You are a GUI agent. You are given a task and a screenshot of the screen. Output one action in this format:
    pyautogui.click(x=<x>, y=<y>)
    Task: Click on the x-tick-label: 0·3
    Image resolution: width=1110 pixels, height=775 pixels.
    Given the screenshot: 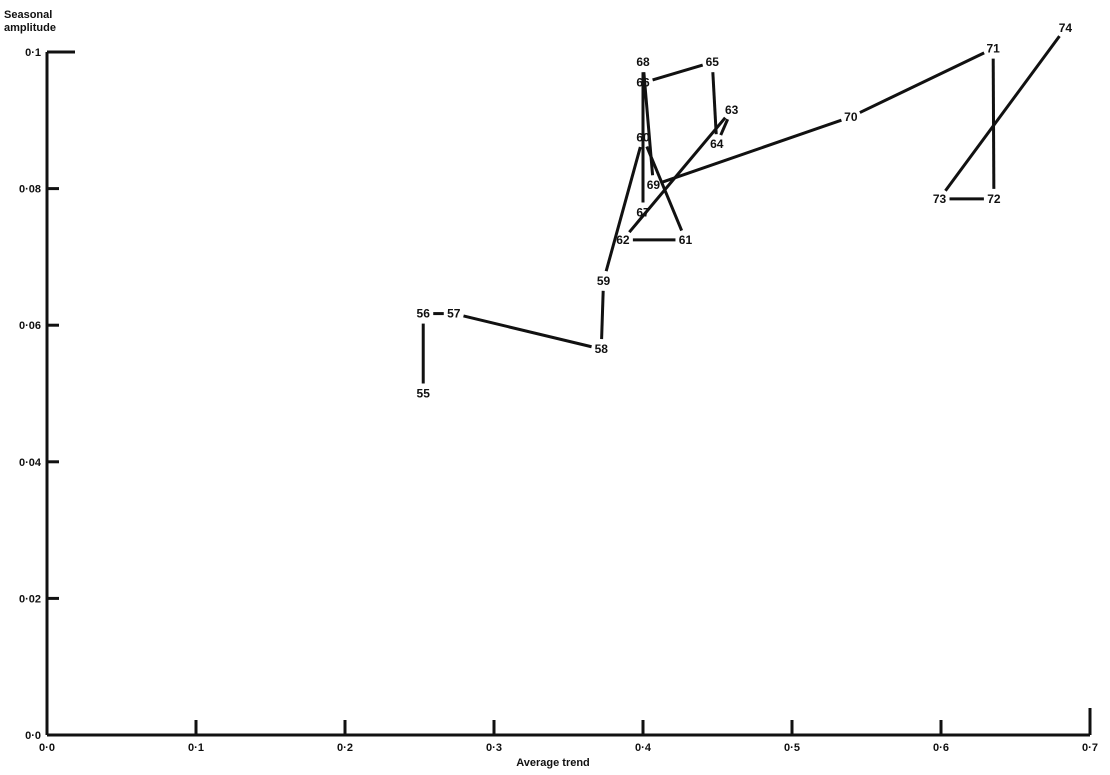 What is the action you would take?
    pyautogui.click(x=494, y=748)
    